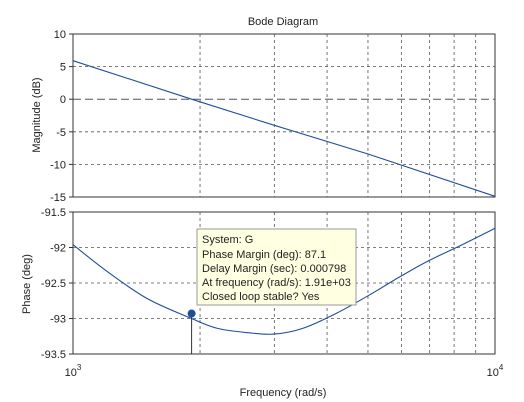 This screenshot has width=524, height=402. What do you see at coordinates (58, 198) in the screenshot?
I see `magnitude-tick-label--15: -15` at bounding box center [58, 198].